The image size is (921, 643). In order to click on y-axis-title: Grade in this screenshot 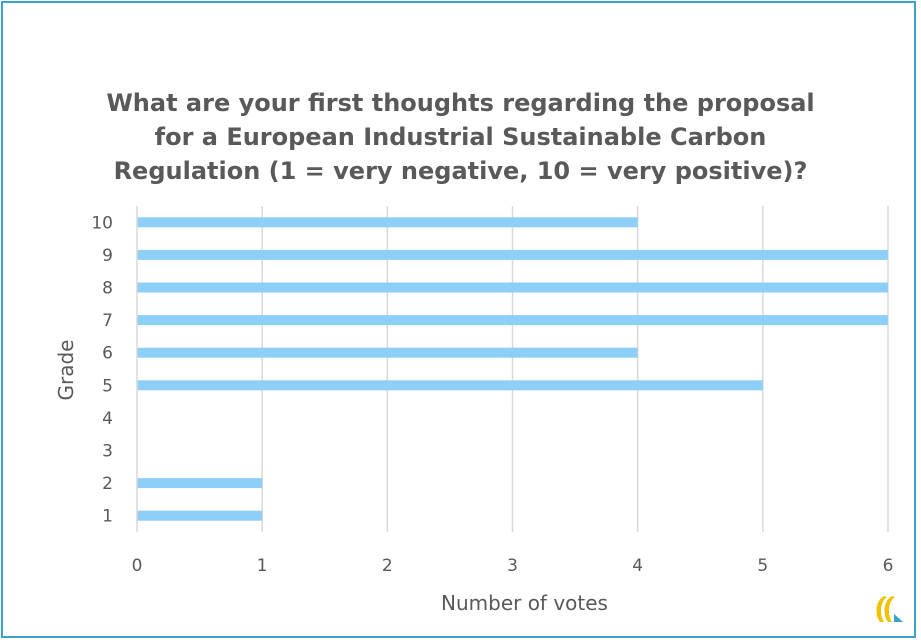, I will do `click(66, 370)`.